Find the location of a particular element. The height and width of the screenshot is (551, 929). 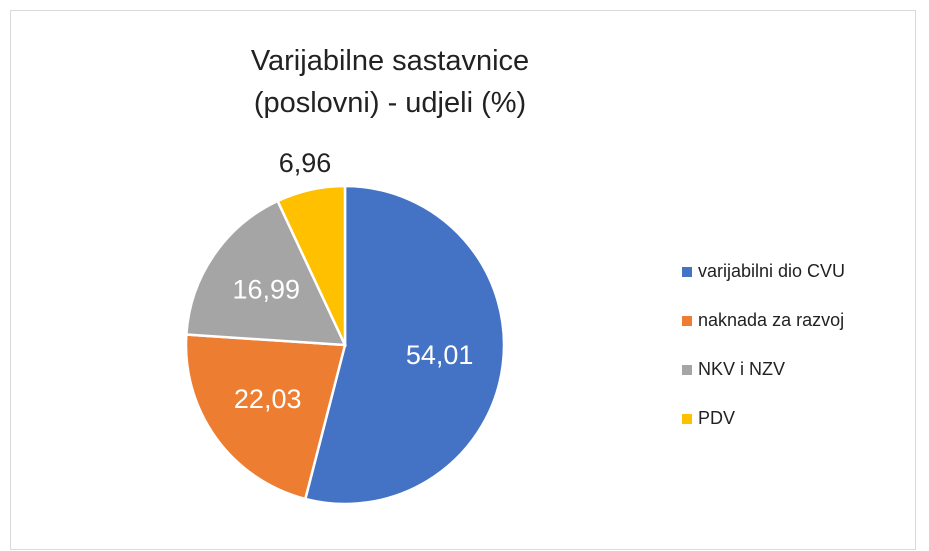

data-label: 6,96 is located at coordinates (305, 163).